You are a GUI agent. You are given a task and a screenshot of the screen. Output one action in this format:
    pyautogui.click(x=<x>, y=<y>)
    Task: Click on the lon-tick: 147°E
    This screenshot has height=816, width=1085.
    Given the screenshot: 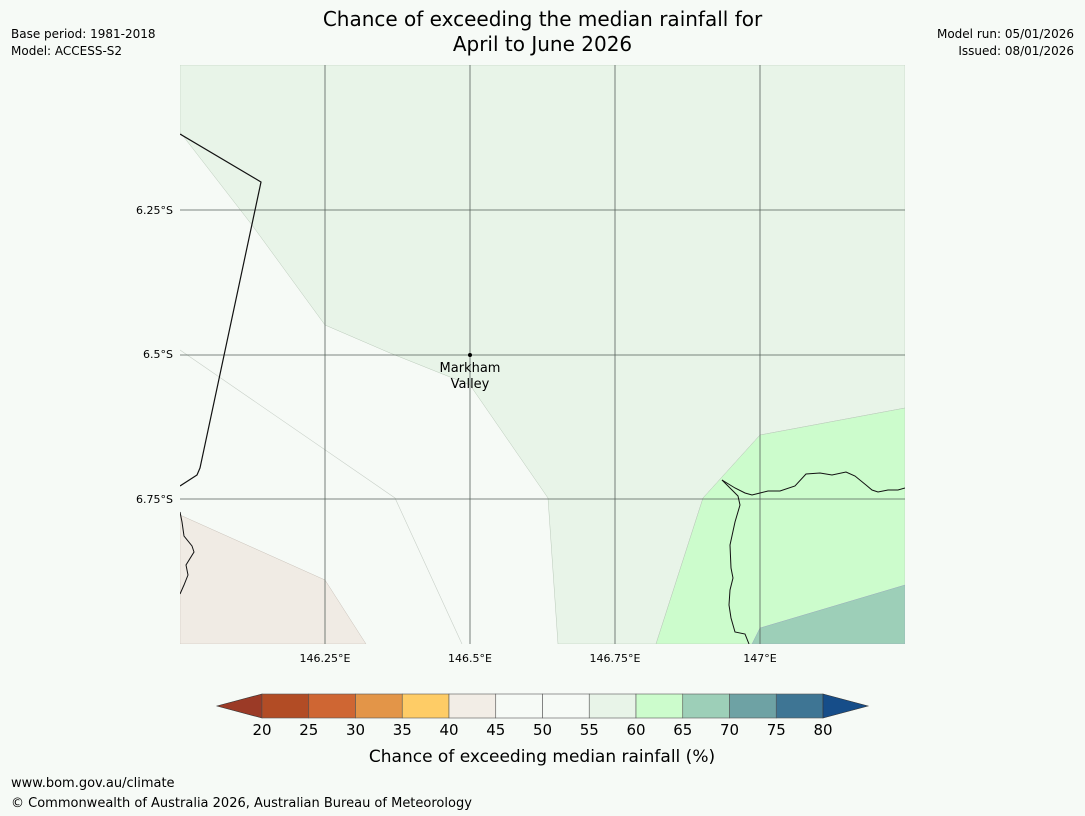 What is the action you would take?
    pyautogui.click(x=759, y=658)
    